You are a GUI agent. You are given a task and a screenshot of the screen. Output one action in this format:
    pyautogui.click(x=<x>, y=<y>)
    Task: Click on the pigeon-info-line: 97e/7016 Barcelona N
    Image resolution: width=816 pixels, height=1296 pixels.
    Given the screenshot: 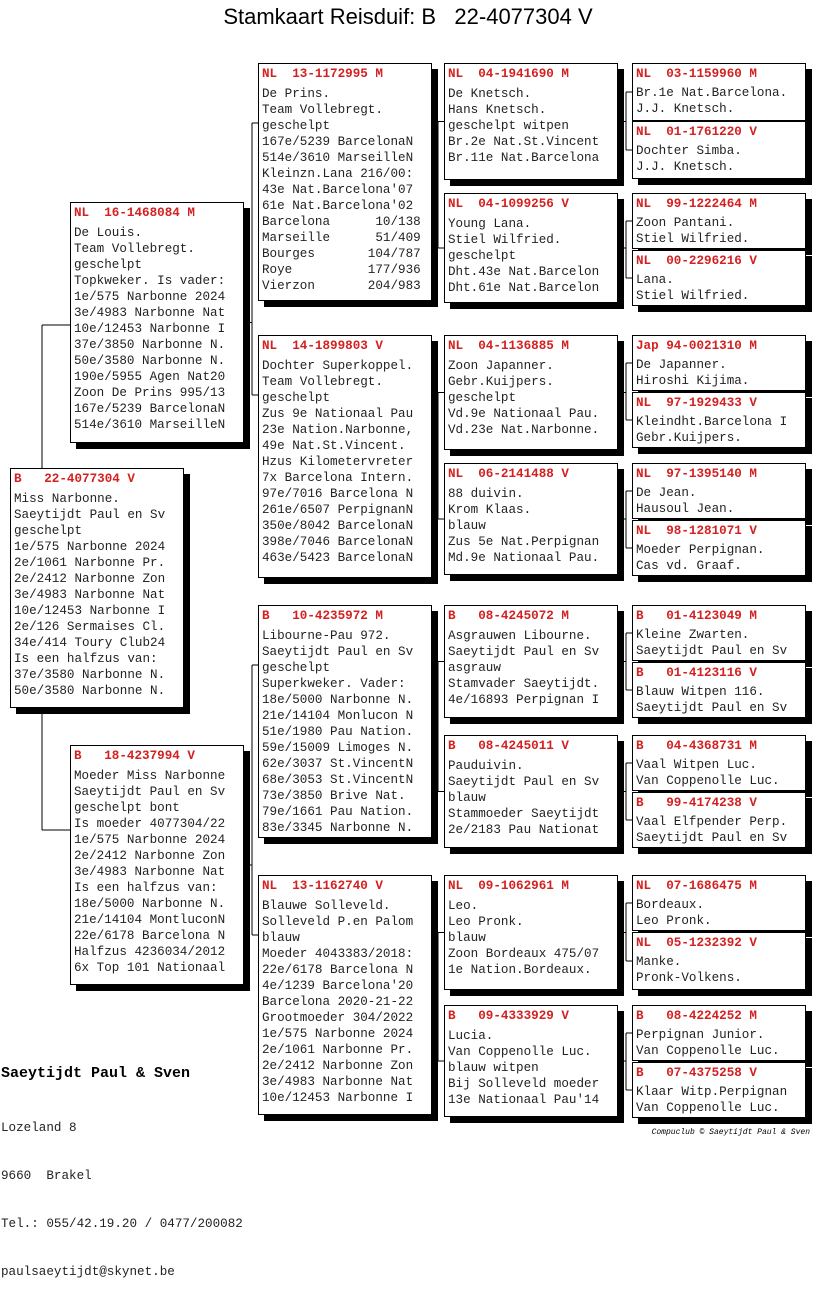 What is the action you would take?
    pyautogui.click(x=338, y=494)
    